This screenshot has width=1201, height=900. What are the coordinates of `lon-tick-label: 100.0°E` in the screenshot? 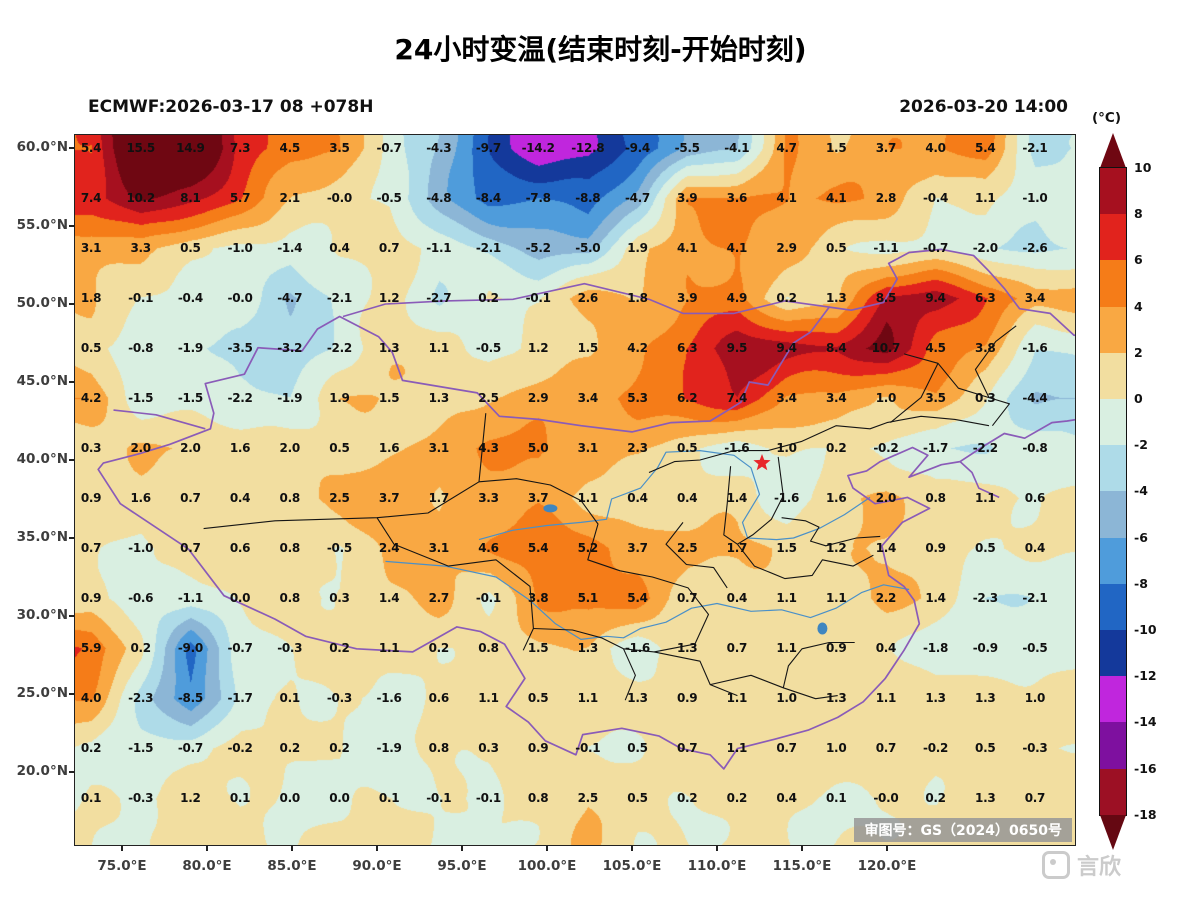 It's located at (547, 866).